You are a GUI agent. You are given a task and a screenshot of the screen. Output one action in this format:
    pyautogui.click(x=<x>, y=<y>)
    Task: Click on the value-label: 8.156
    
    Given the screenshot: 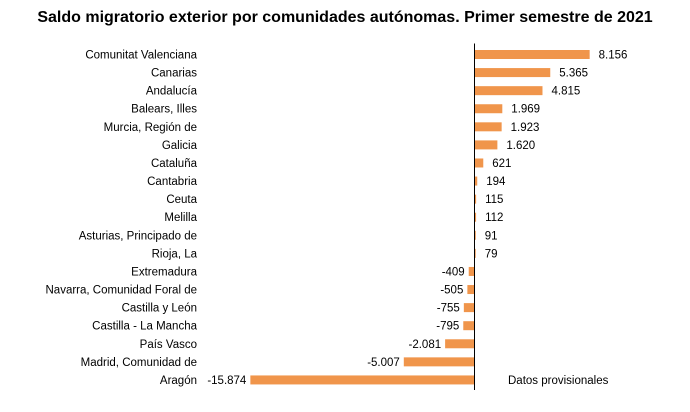 What is the action you would take?
    pyautogui.click(x=613, y=56)
    